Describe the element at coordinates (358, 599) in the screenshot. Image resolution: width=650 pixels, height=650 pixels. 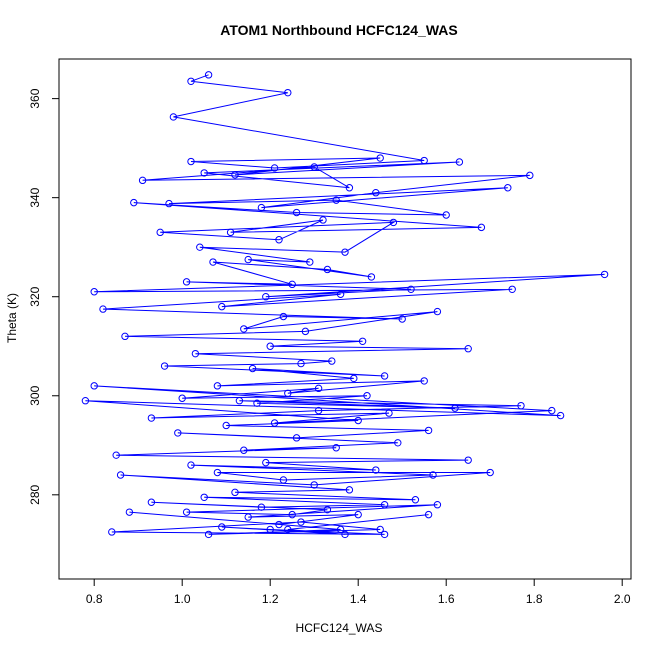
I see `x-tick-label: 1.4` at that location.